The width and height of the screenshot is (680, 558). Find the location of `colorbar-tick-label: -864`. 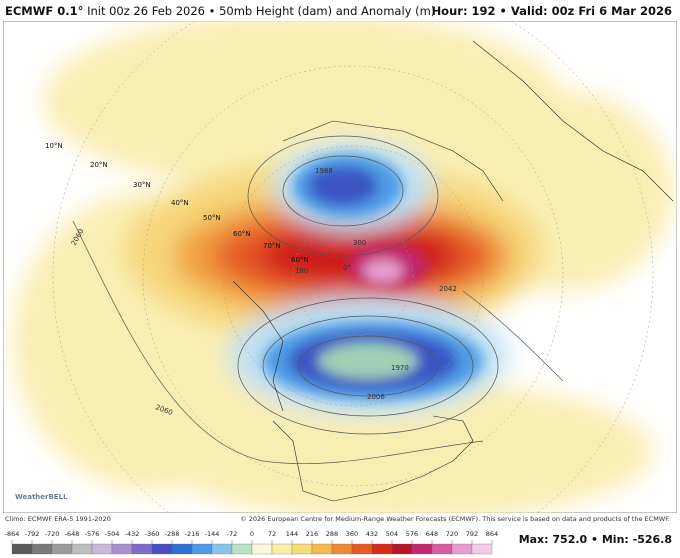

colorbar-tick-label: -864 is located at coordinates (12, 534).